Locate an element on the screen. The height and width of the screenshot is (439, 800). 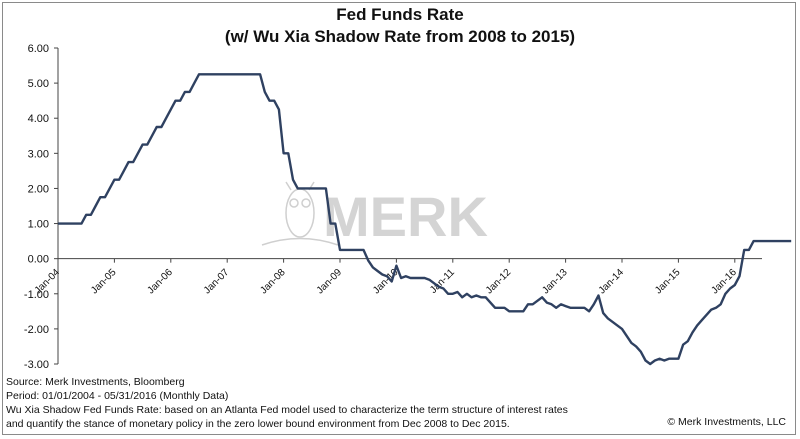
x-tick-label: Jan-15 is located at coordinates (668, 282).